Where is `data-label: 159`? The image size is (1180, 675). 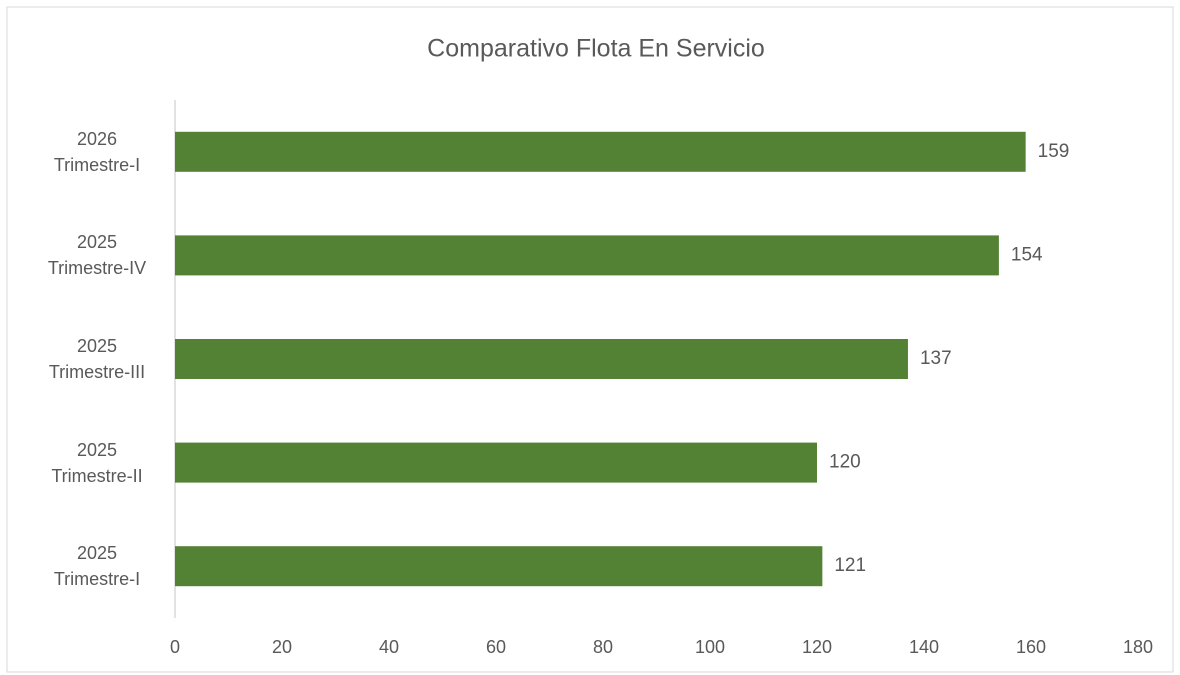
data-label: 159 is located at coordinates (1054, 151).